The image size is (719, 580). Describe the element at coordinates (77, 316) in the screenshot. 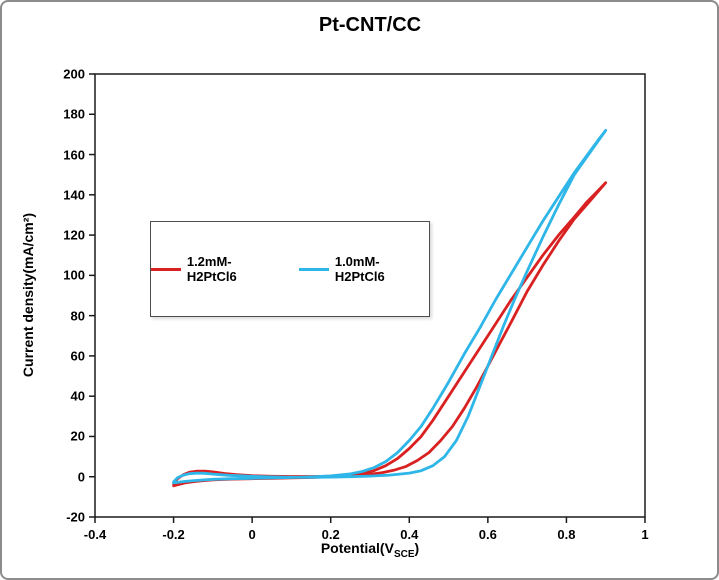

I see `y-tick-label: 80` at that location.